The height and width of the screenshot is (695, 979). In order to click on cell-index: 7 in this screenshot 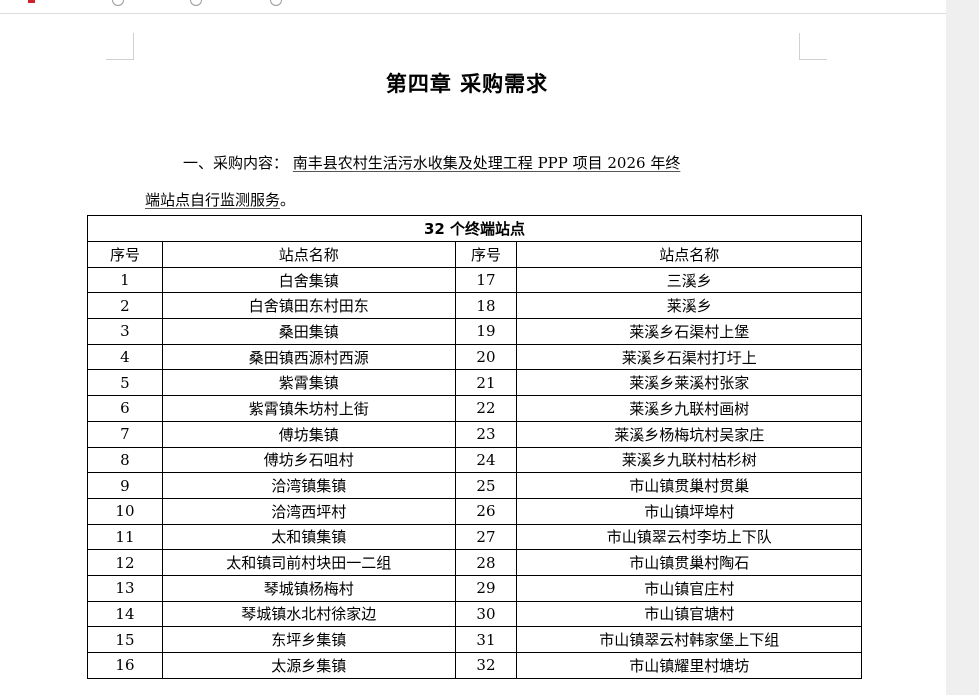, I will do `click(125, 434)`.